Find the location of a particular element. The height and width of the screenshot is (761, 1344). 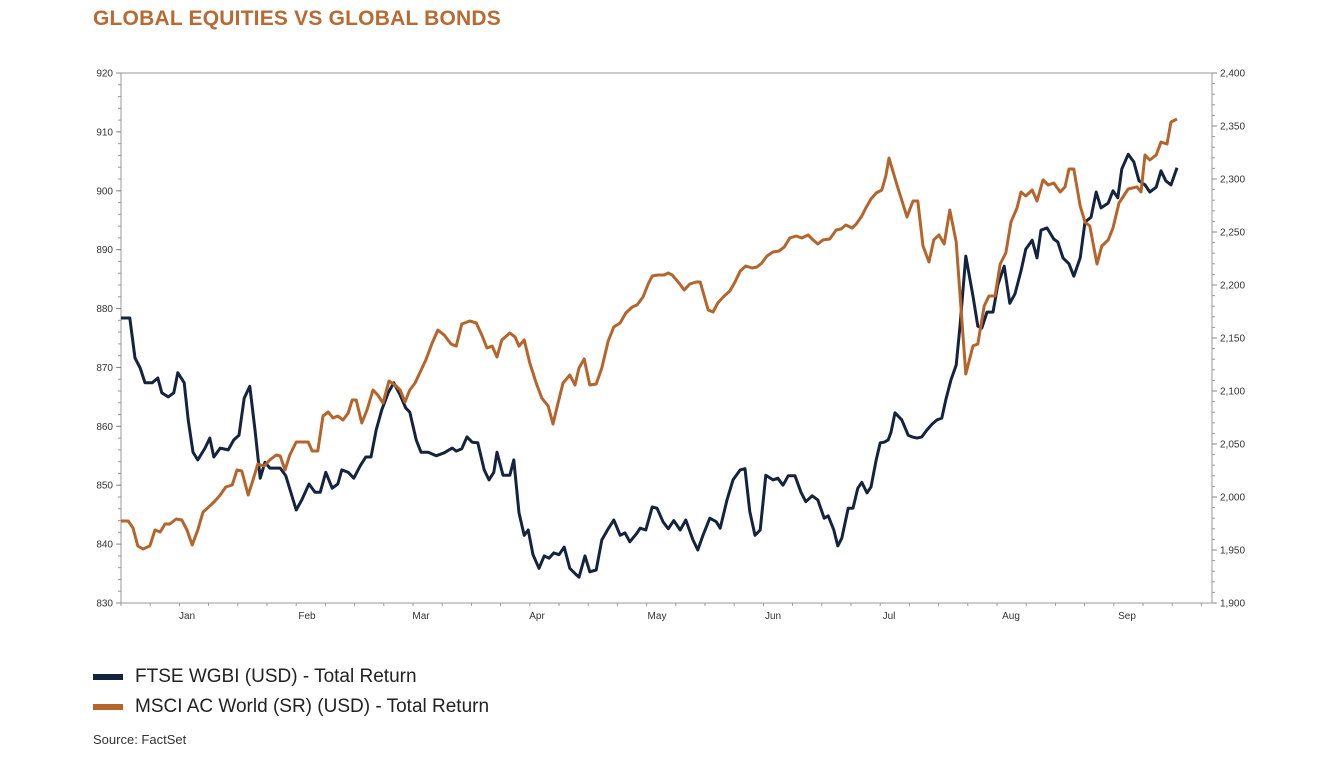

y-right-tick-label: 2,050 is located at coordinates (1232, 445).